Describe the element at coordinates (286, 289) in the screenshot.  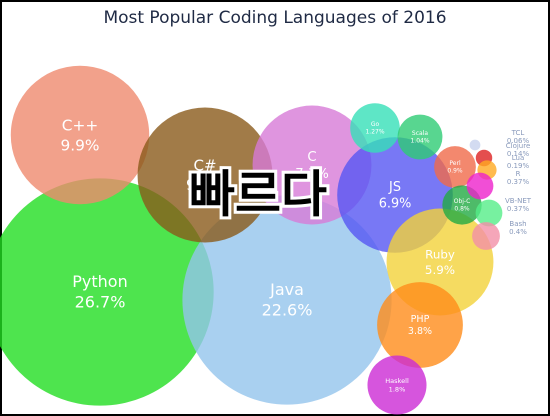
I see `bubble-name: Java` at that location.